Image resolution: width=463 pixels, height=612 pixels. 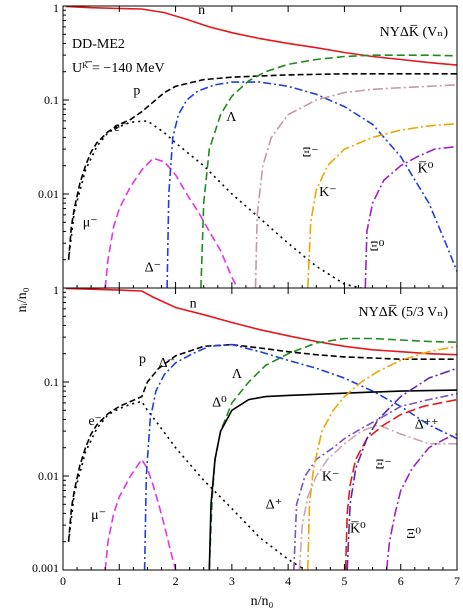 What do you see at coordinates (401, 581) in the screenshot?
I see `x-tick-label: 6` at bounding box center [401, 581].